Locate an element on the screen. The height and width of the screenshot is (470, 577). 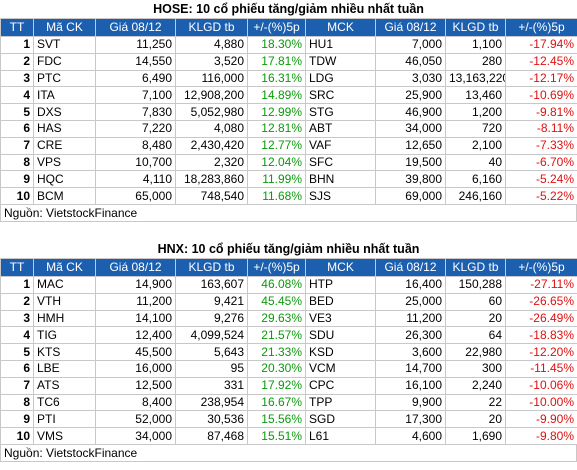
header-cell: TT is located at coordinates (17, 27).